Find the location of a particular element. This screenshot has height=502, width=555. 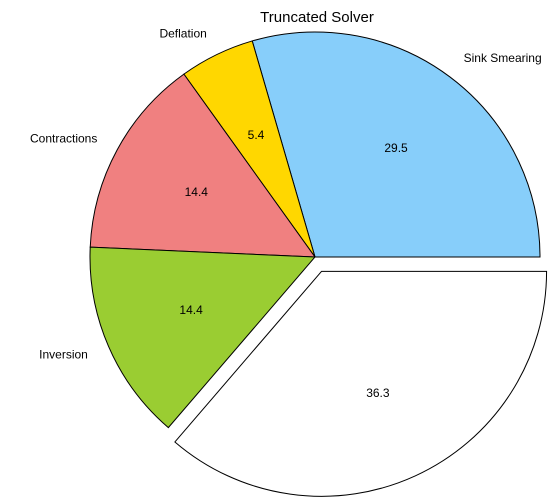

slice-label: Contractions is located at coordinates (63, 138).